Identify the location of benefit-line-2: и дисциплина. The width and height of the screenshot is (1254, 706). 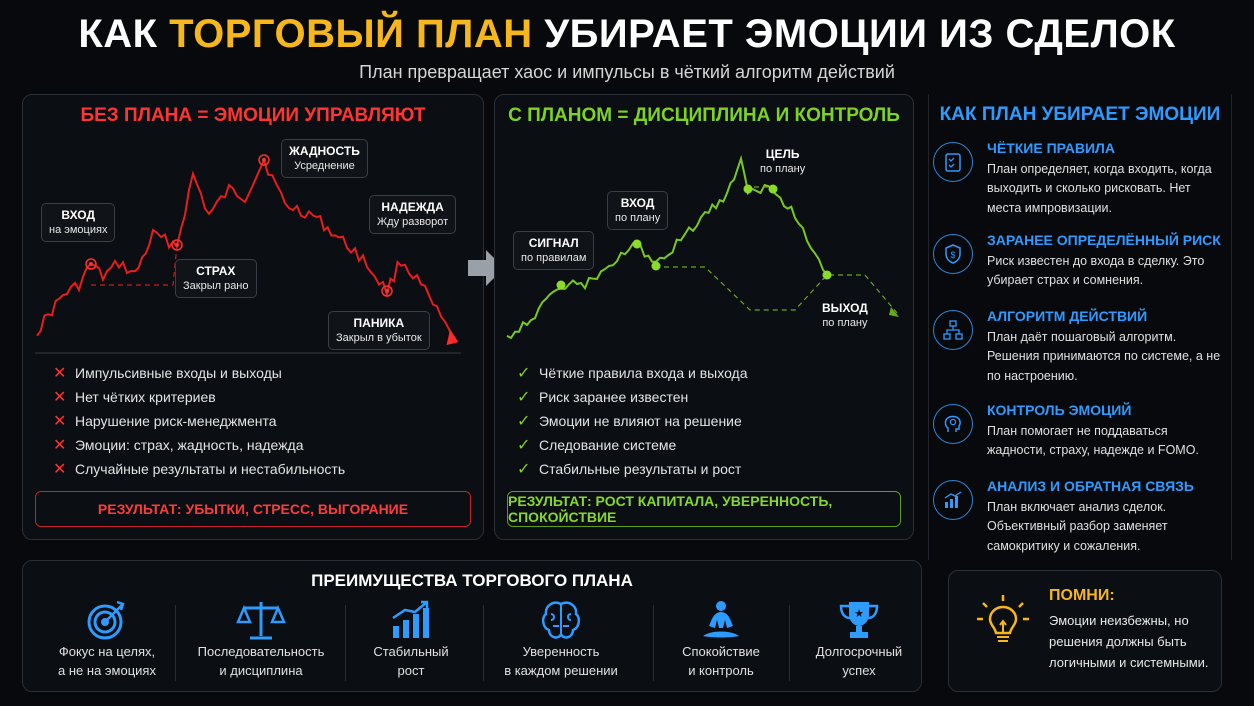
(261, 670).